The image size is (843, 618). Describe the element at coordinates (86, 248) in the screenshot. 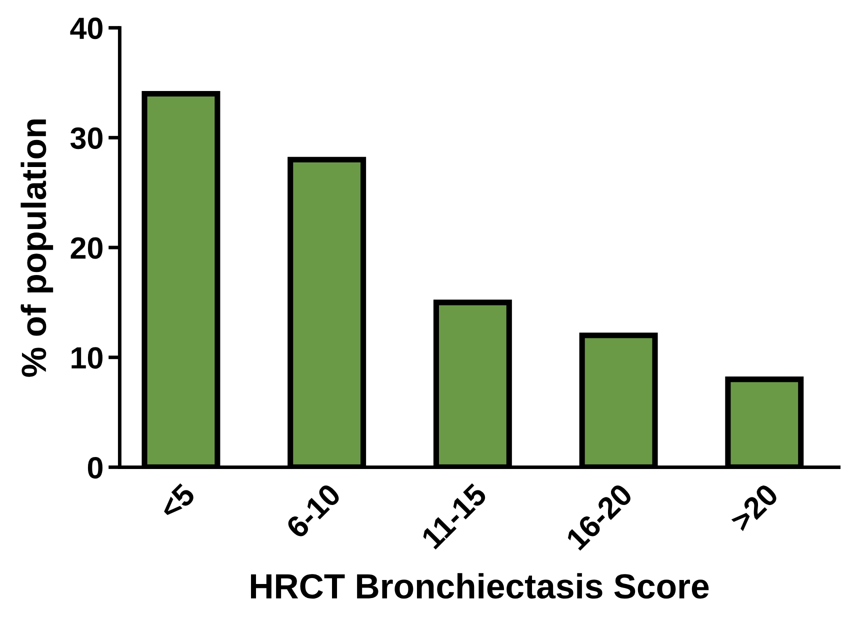

I see `y-tick-label: 20` at that location.